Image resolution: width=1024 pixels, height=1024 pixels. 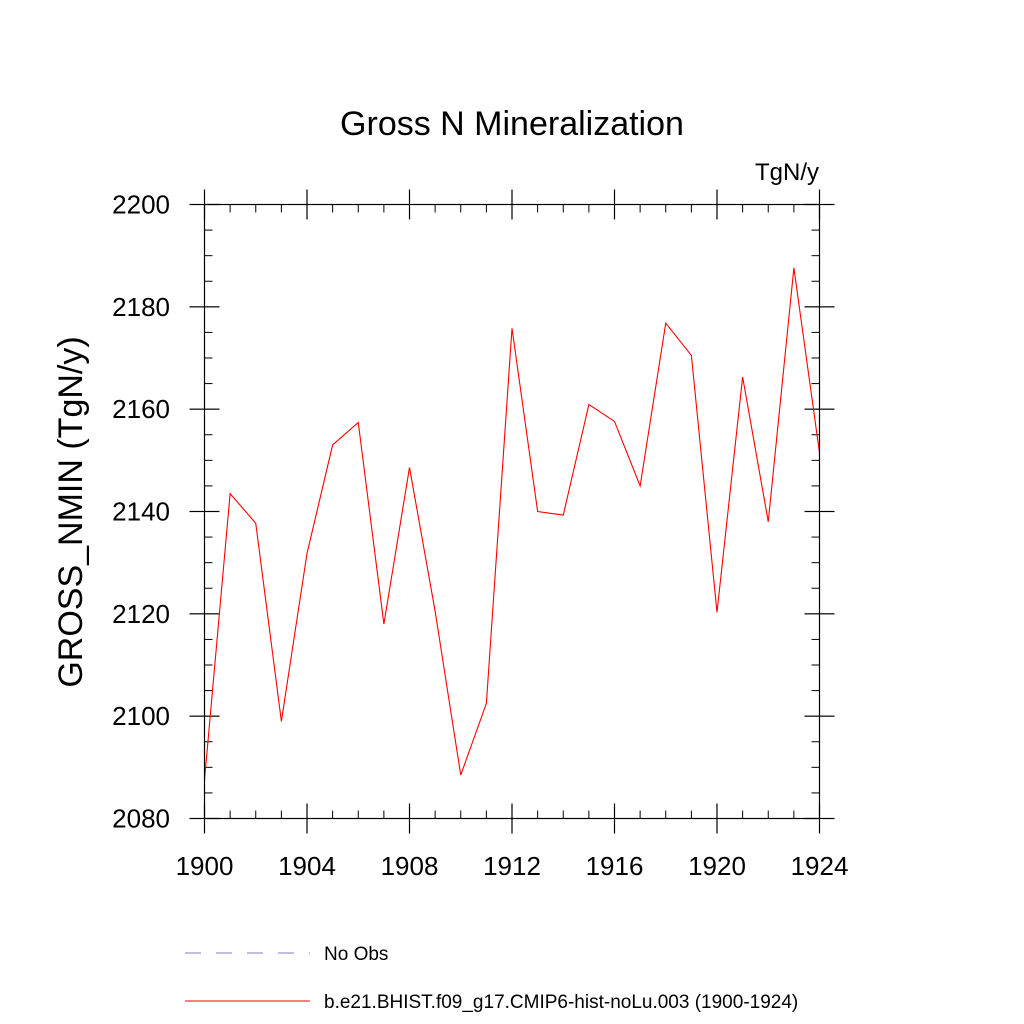 What do you see at coordinates (307, 866) in the screenshot?
I see `x-tick-label: 1904` at bounding box center [307, 866].